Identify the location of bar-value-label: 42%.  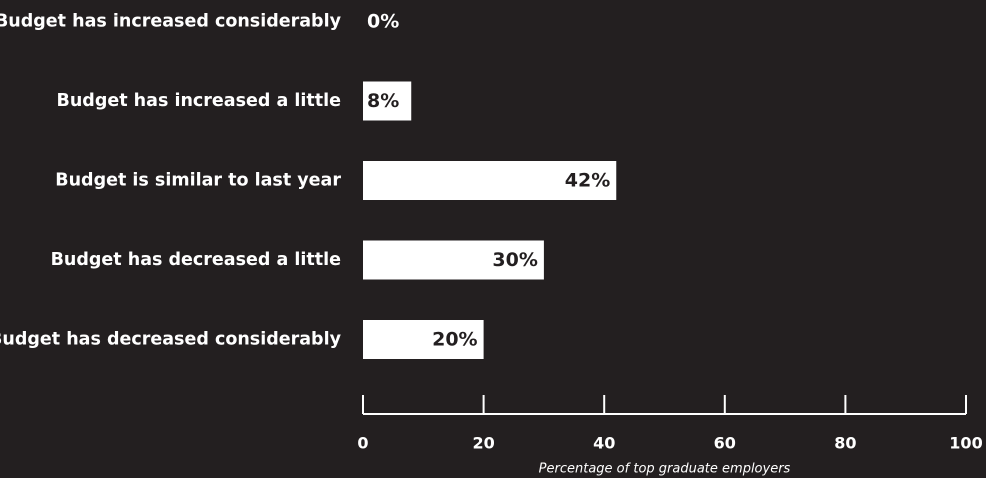
(587, 181).